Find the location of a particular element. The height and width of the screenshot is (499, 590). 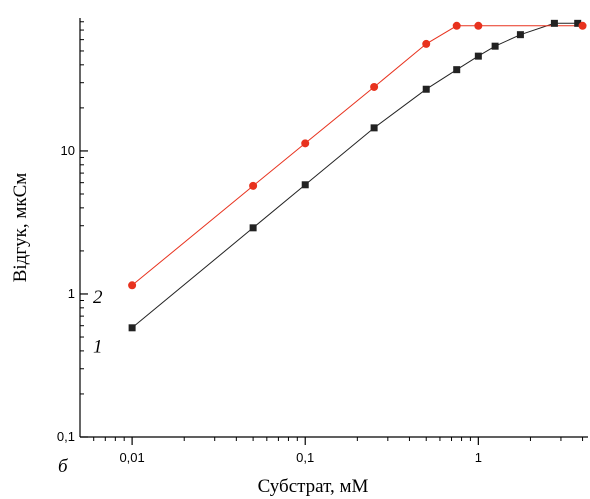

y-tick-label: 0,1 is located at coordinates (66, 436).